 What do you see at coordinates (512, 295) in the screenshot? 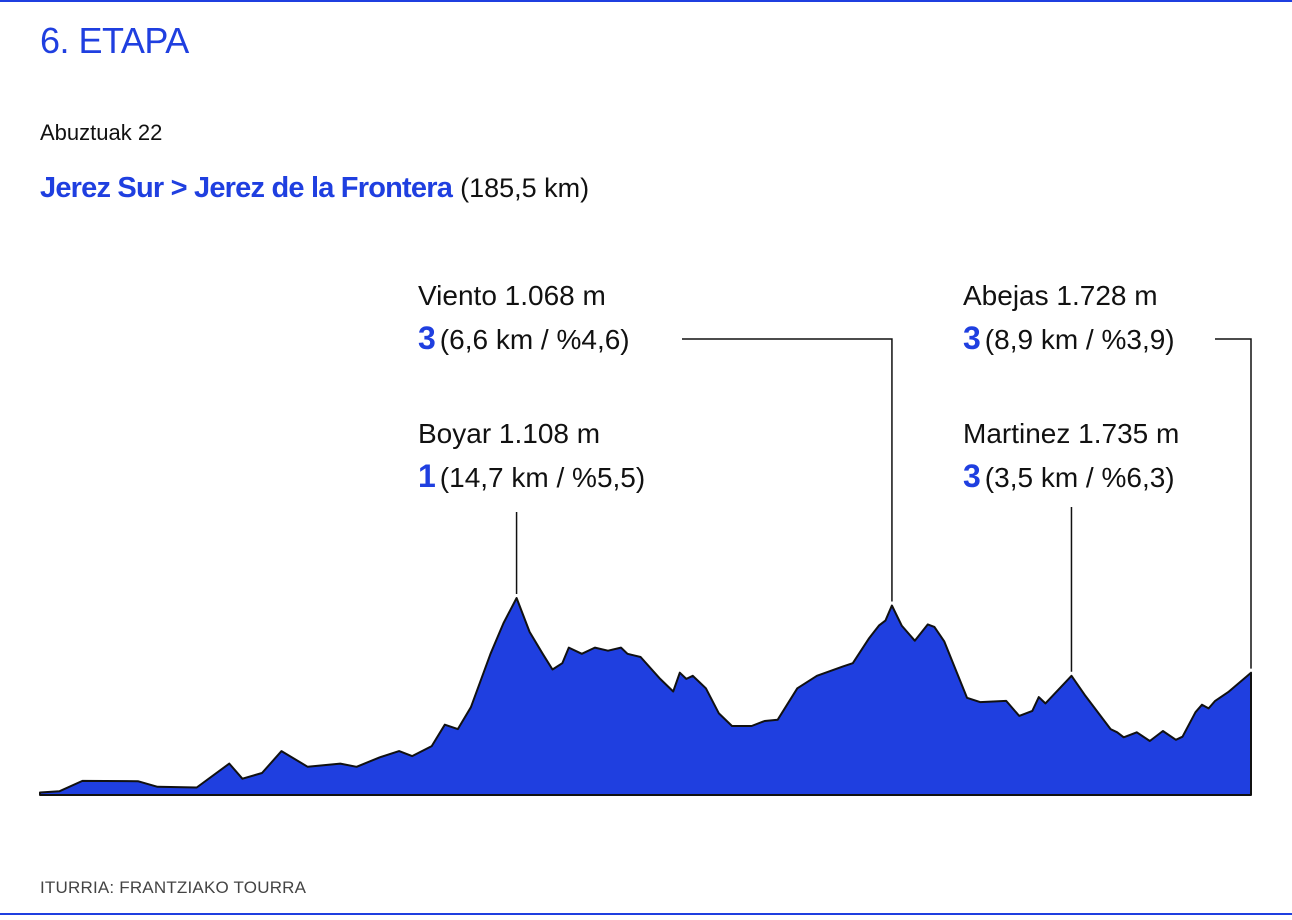
I see `climb-name: Viento 1.068 m` at bounding box center [512, 295].